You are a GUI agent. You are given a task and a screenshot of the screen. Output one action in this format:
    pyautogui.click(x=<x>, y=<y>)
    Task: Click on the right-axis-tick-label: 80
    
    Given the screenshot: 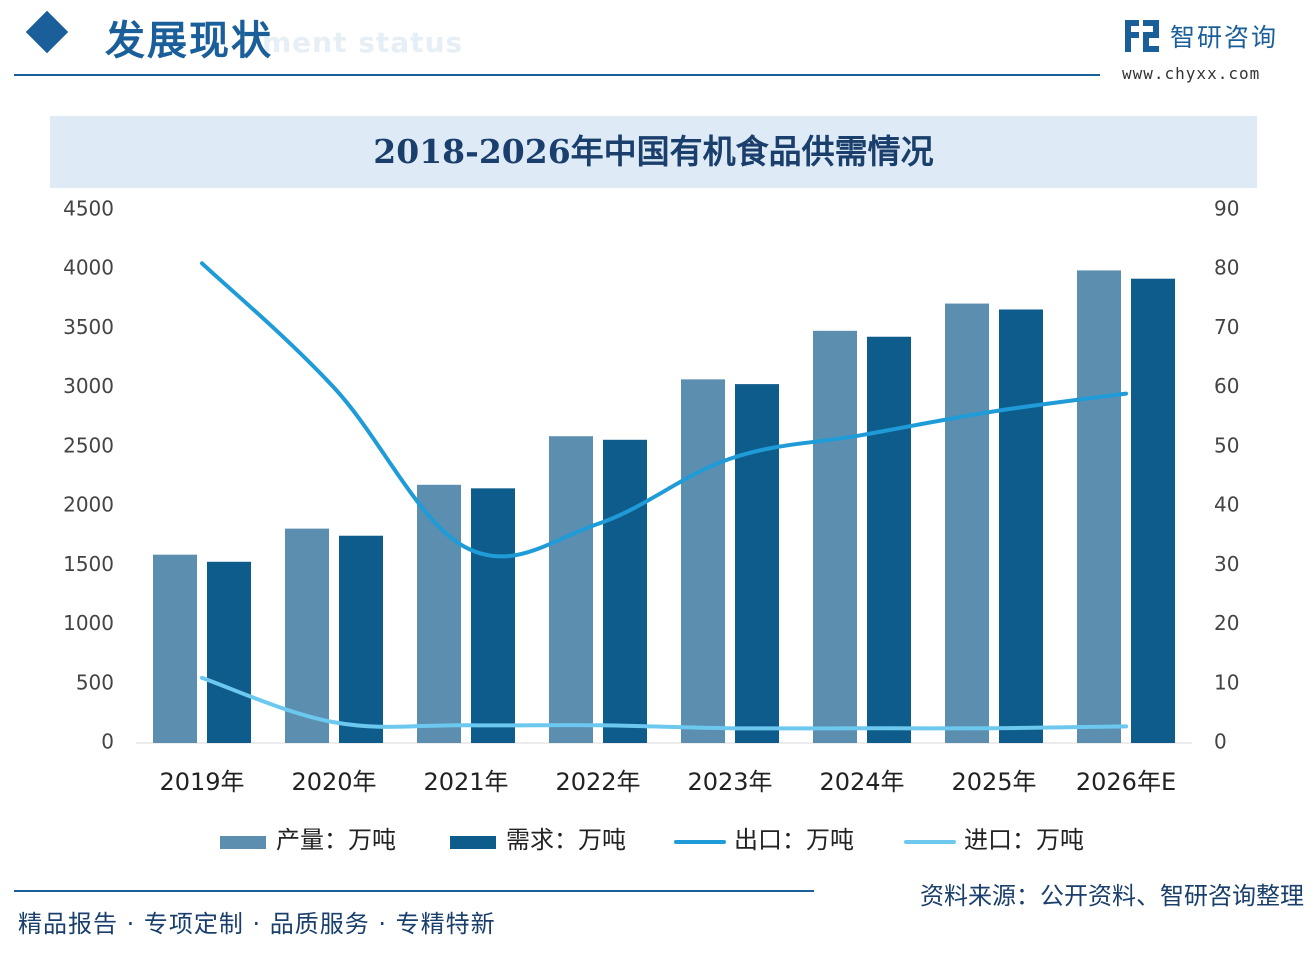 What is the action you would take?
    pyautogui.click(x=1226, y=268)
    